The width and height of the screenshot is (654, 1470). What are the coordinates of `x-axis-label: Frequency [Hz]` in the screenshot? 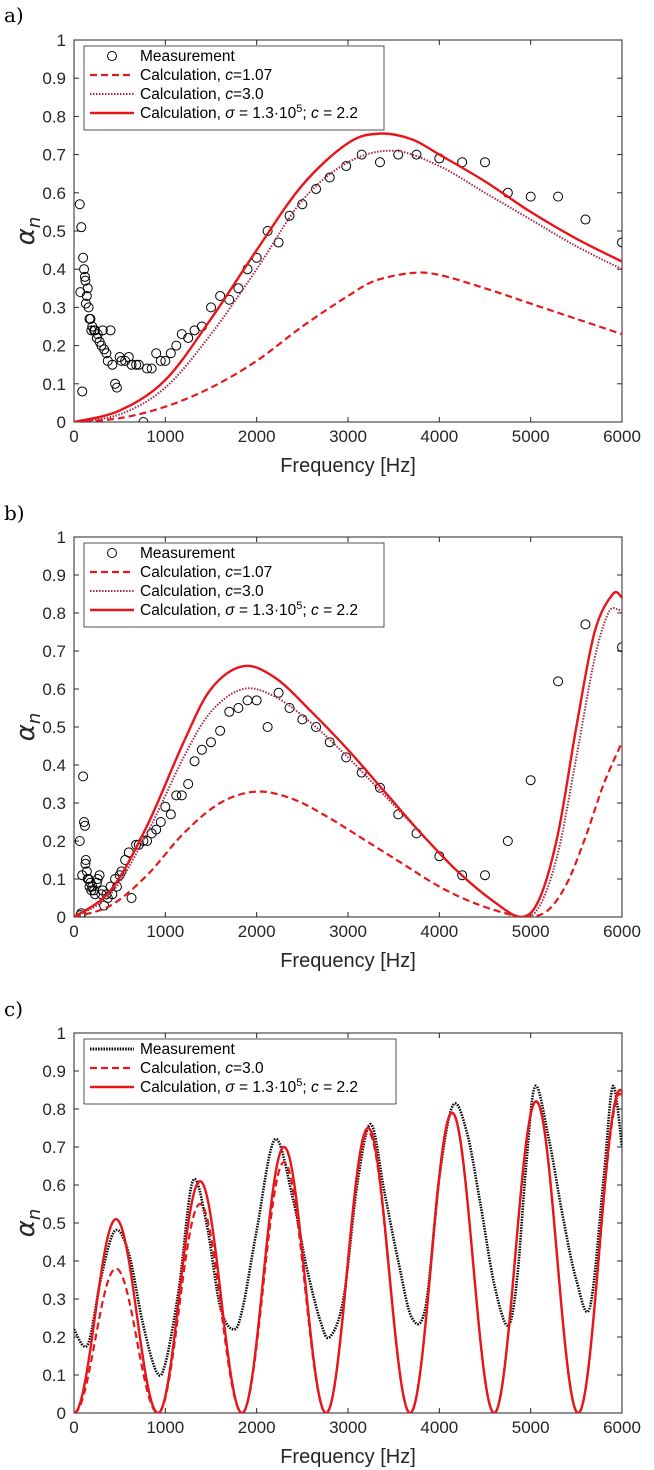 It's located at (348, 961).